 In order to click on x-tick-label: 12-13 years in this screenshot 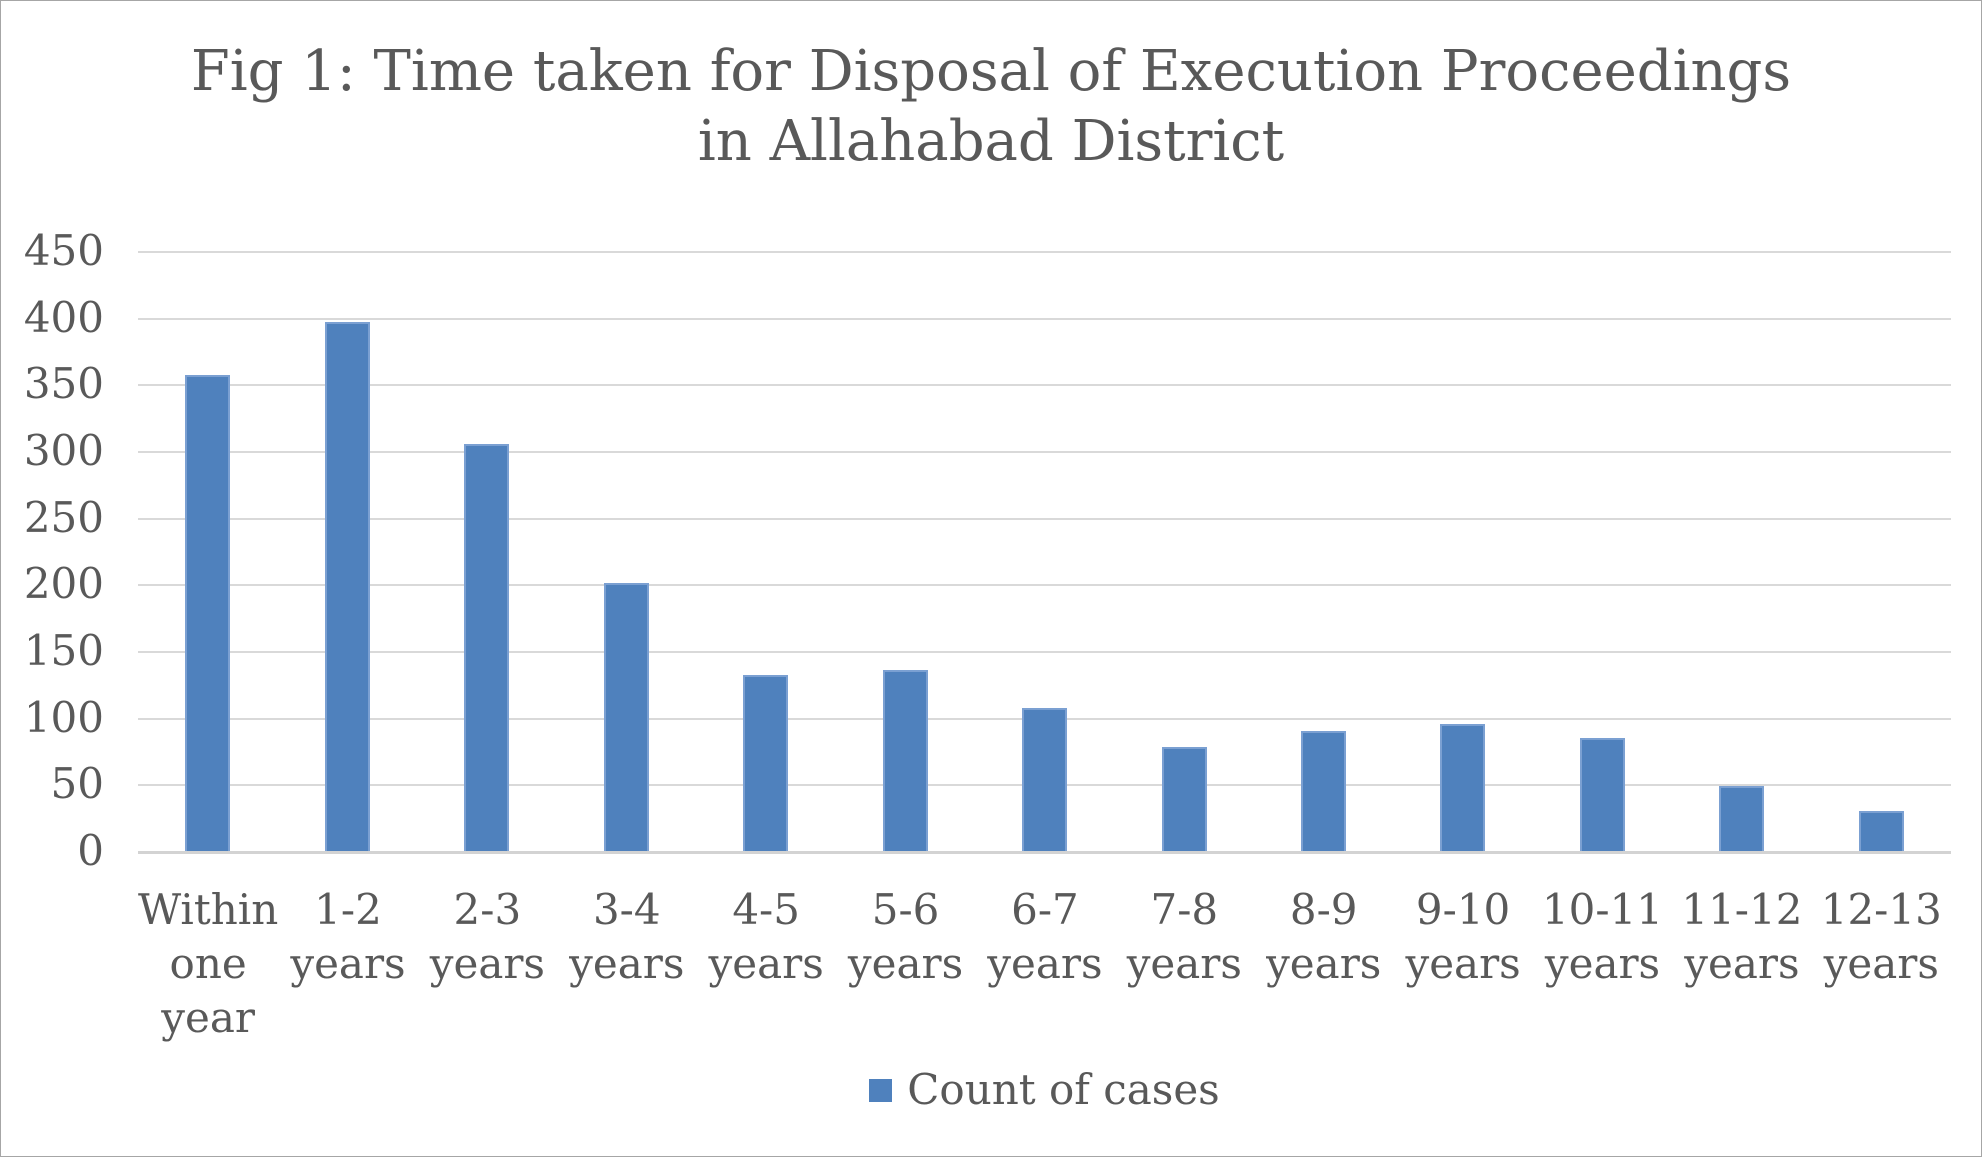, I will do `click(1881, 936)`.